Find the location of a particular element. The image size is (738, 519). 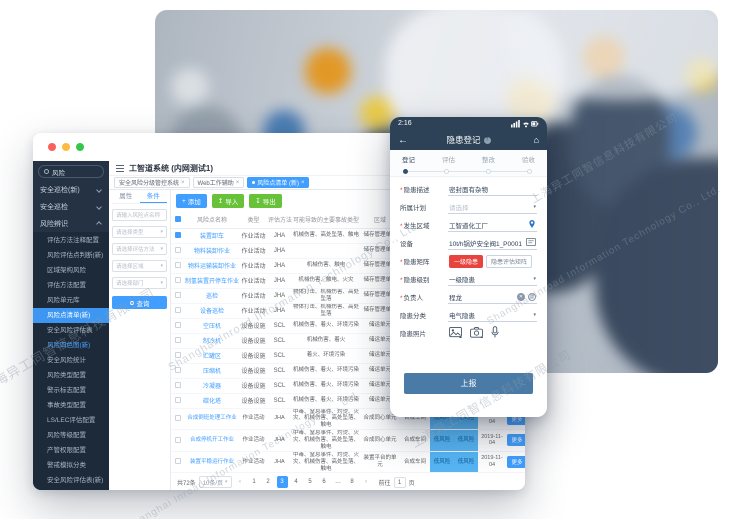

risk-point-link: 碳化塔 is located at coordinates (211, 402).